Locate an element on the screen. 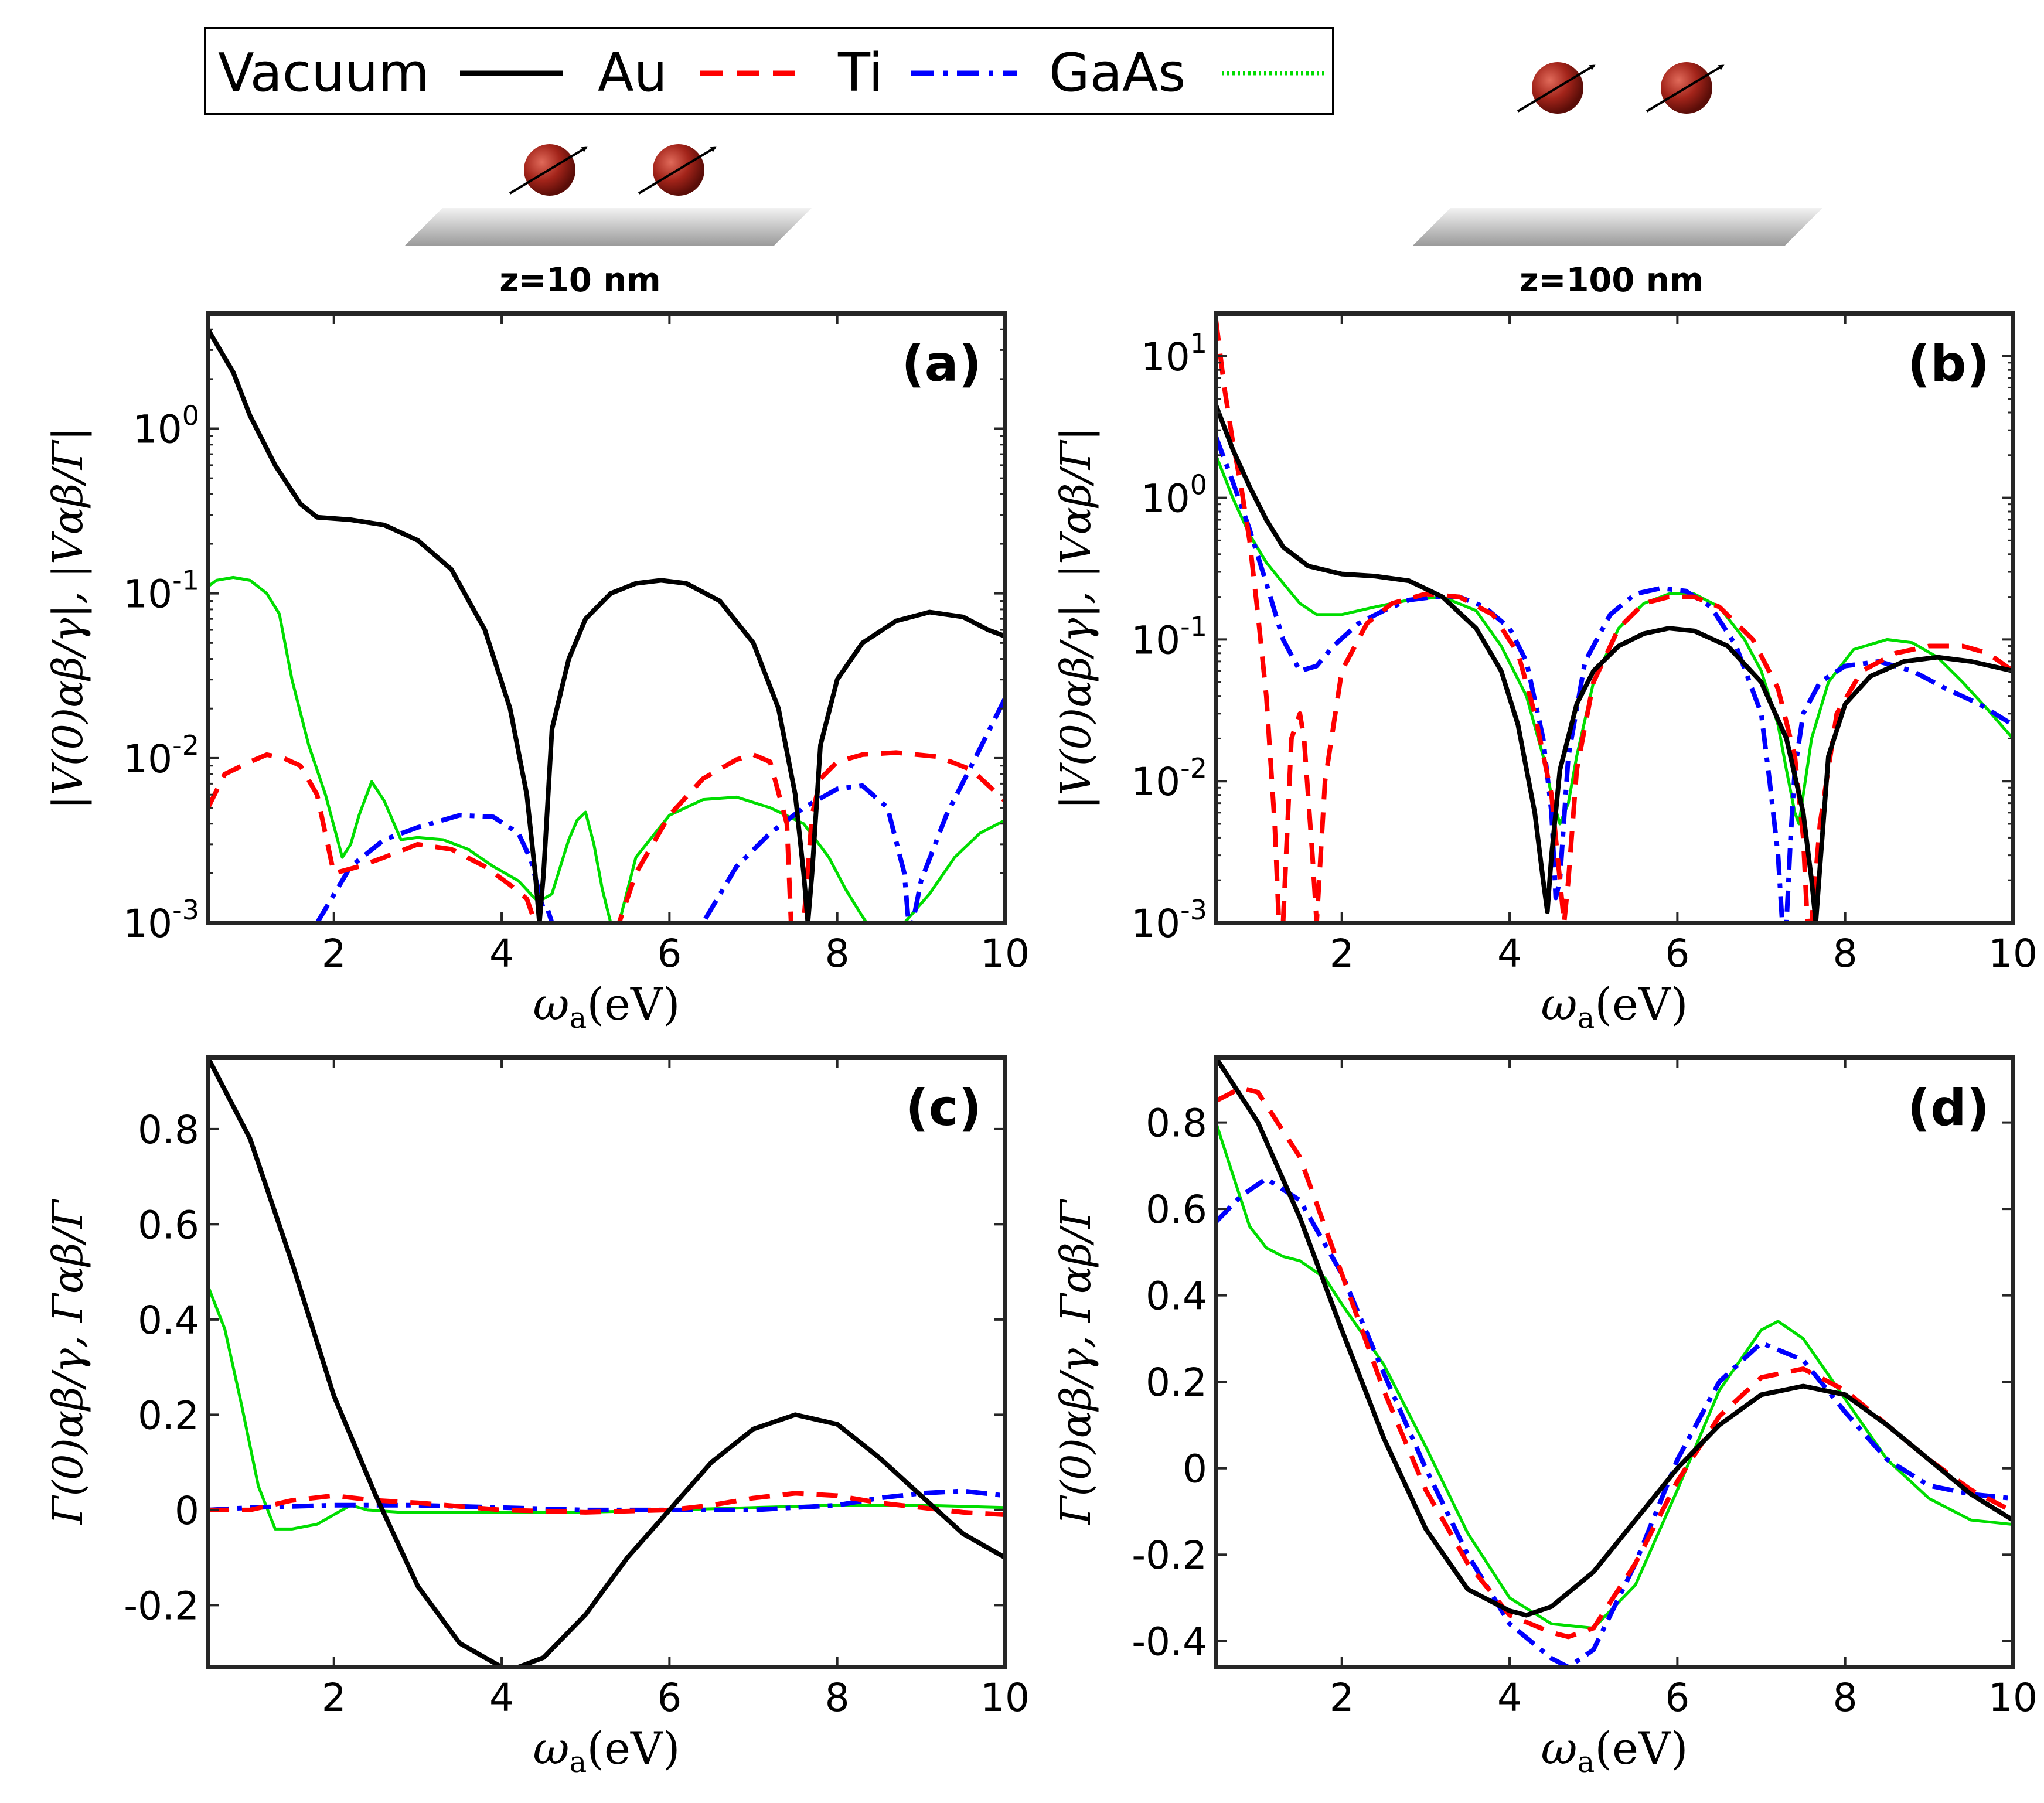  panel-label: (a) is located at coordinates (941, 364).